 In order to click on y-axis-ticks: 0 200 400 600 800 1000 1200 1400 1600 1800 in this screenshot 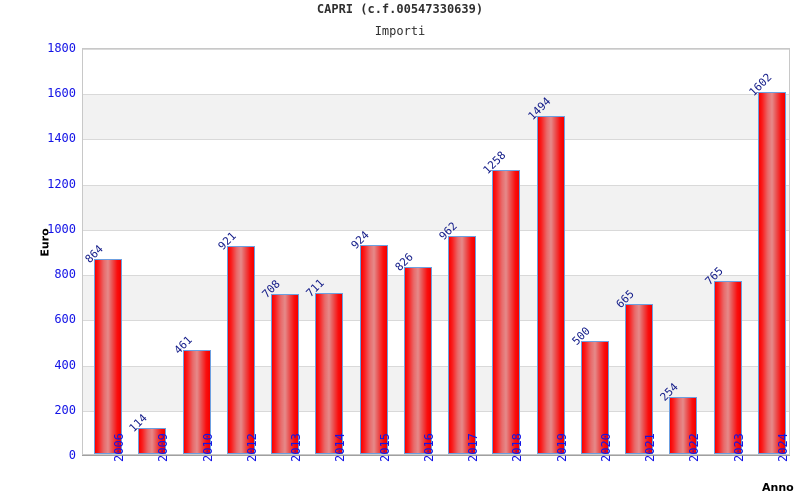, I will do `click(38, 250)`.